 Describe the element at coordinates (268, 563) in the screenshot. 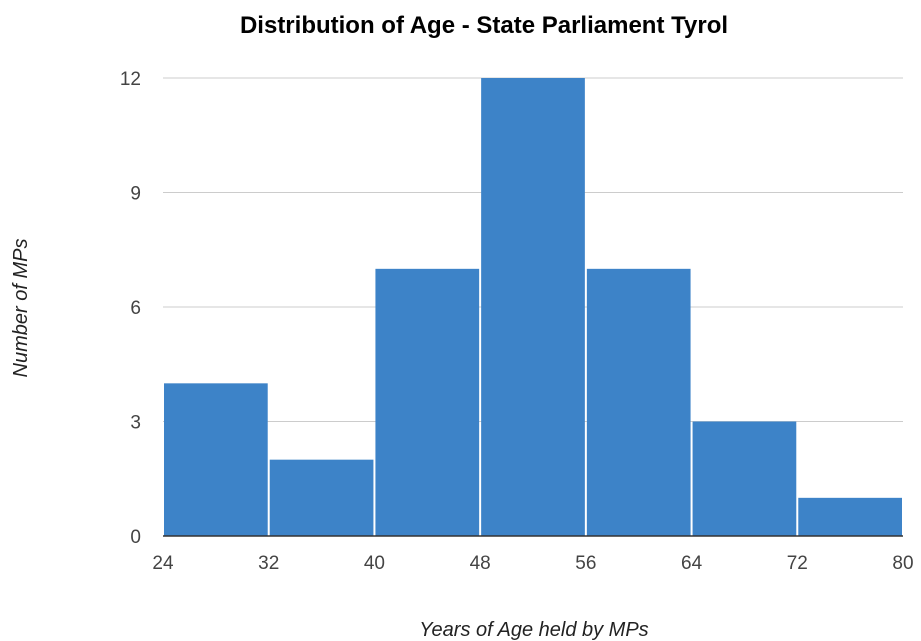

I see `x-tick-label-32: 32` at that location.